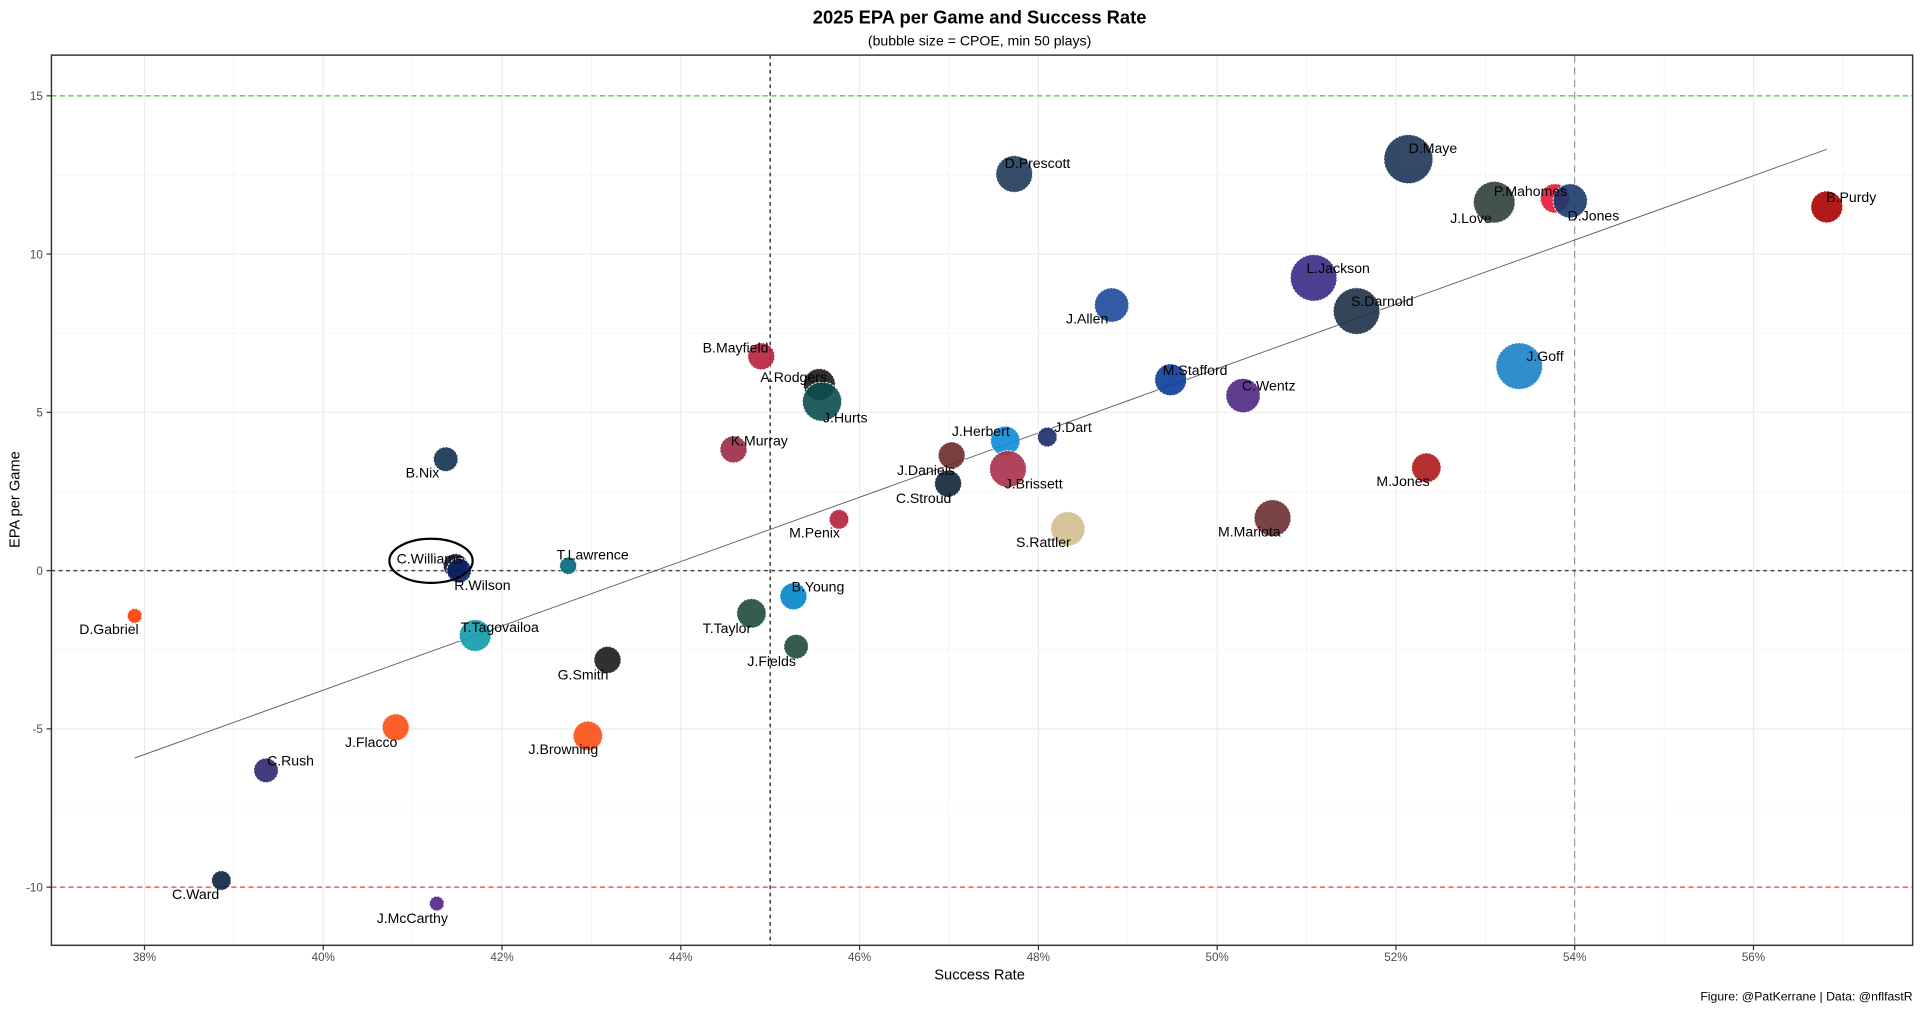 This screenshot has width=1920, height=1009. Describe the element at coordinates (1008, 469) in the screenshot. I see `bubble-j-brissett` at that location.